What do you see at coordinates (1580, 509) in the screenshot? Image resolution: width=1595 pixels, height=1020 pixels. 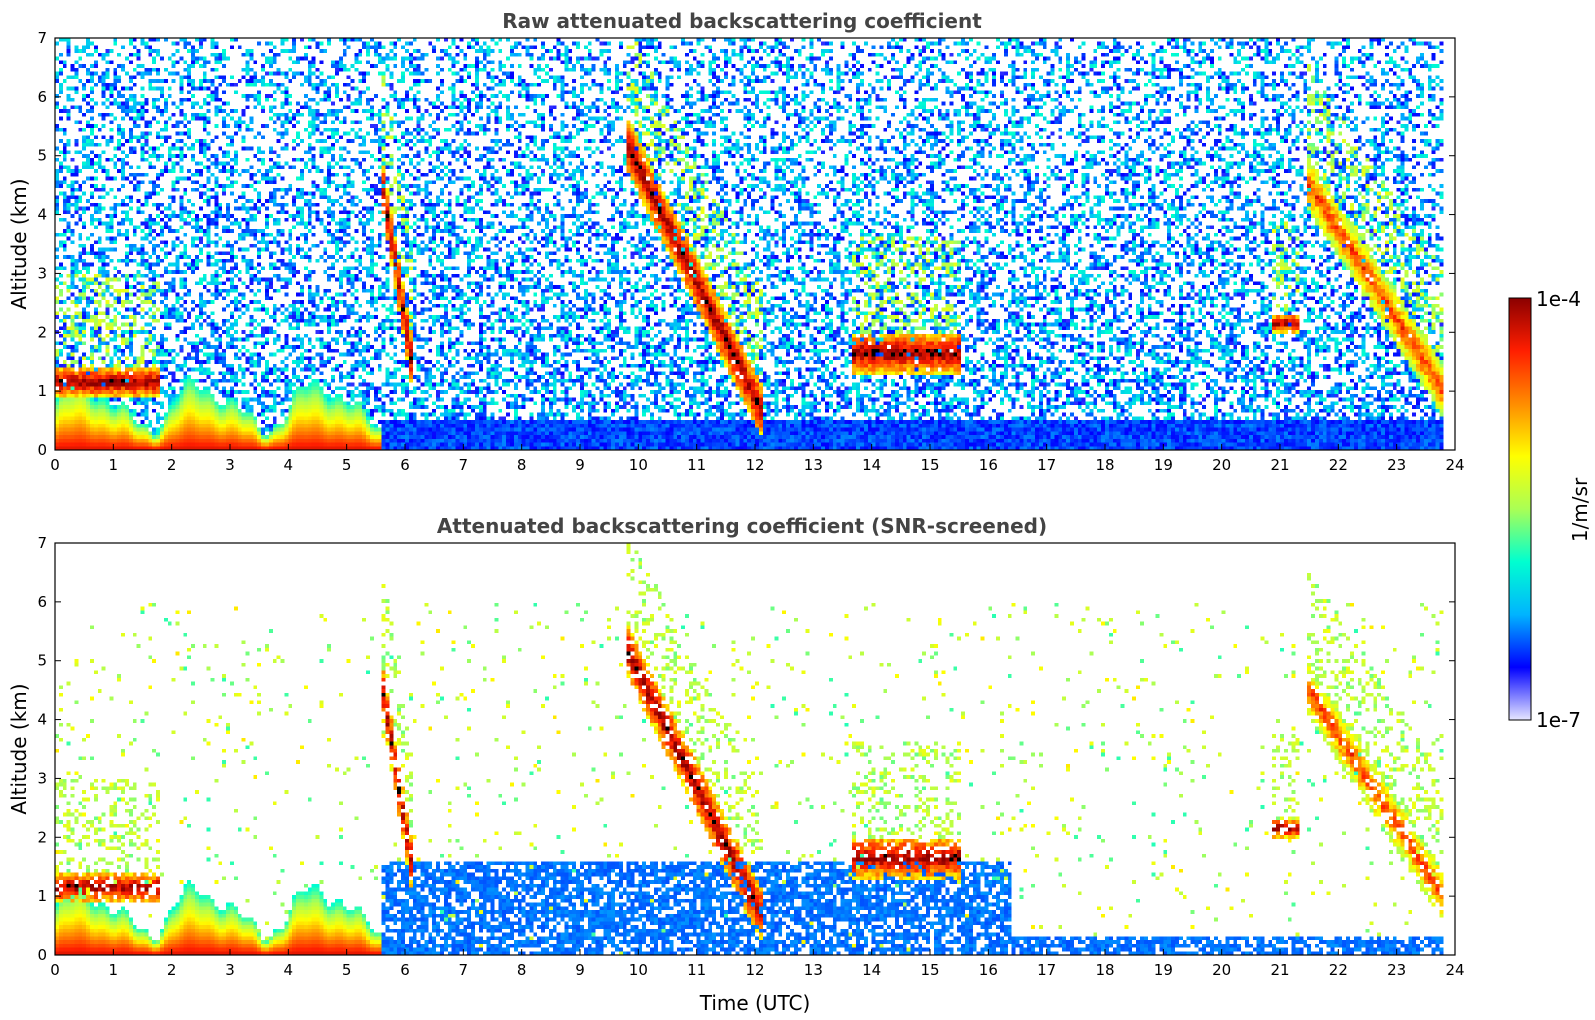 I see `colorbar-unit-label: 1/m/sr` at bounding box center [1580, 509].